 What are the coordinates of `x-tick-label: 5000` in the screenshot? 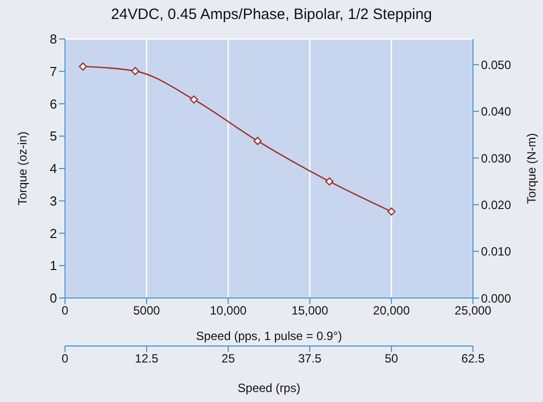 It's located at (146, 311).